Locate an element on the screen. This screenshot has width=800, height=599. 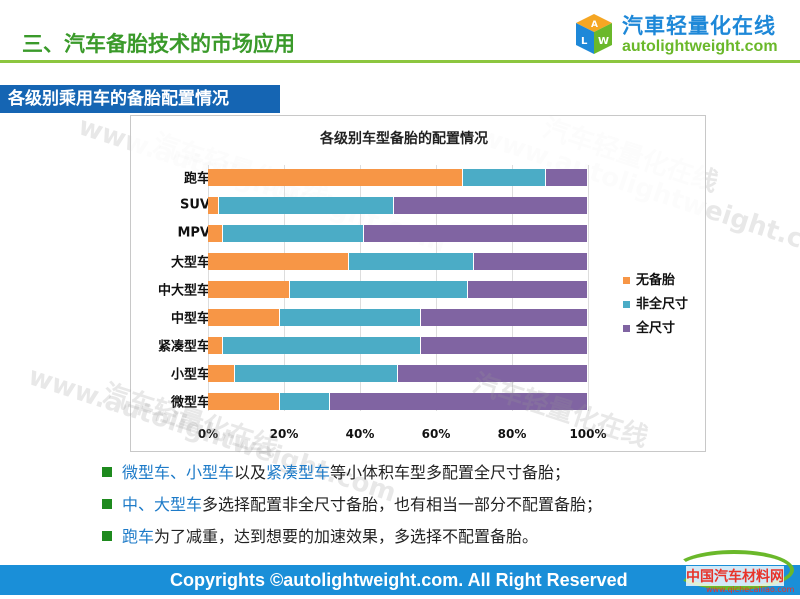
page-title: 三、汽车备胎技术的市场应用 is located at coordinates (158, 44).